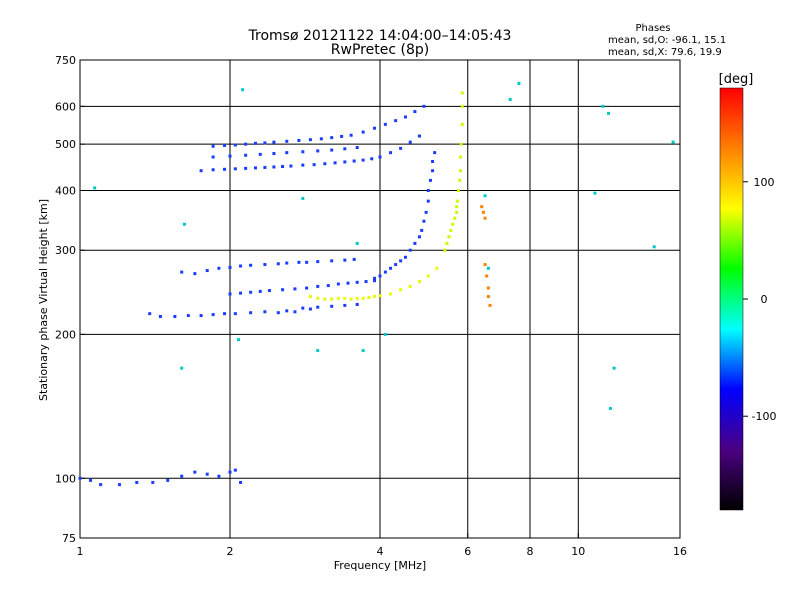 The image size is (800, 600). I want to click on x-axis: 1 2 4 6 8 10 16, so click(382, 545).